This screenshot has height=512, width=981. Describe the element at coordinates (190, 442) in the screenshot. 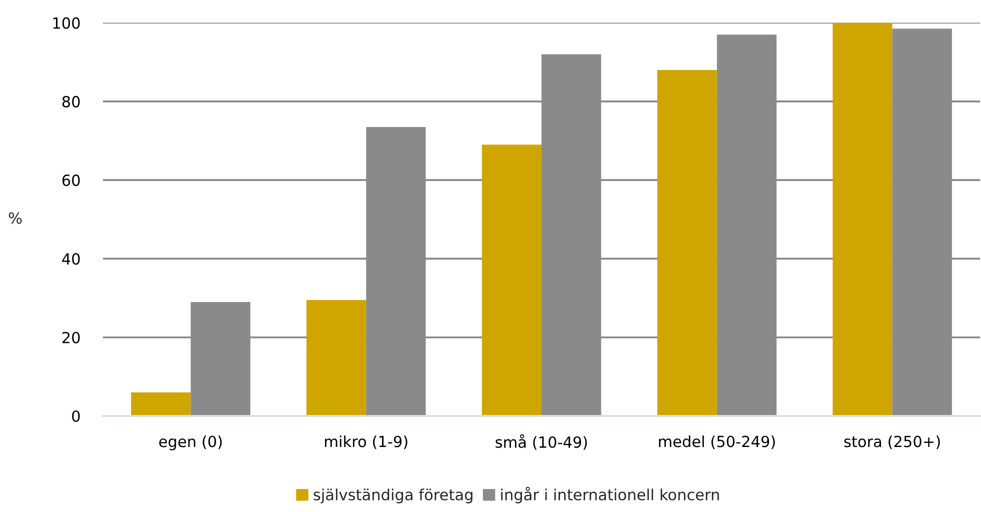

I see `x-tick-label: egen (0)` at that location.